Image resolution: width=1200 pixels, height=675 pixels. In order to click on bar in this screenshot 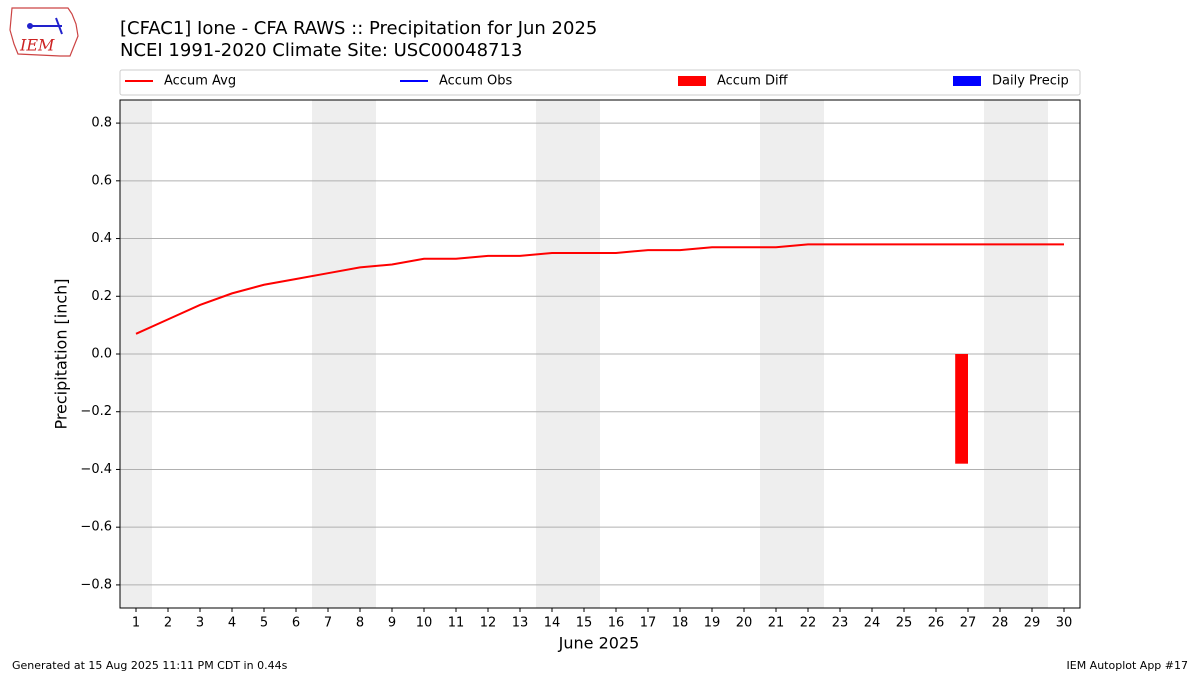, I will do `click(961, 409)`.